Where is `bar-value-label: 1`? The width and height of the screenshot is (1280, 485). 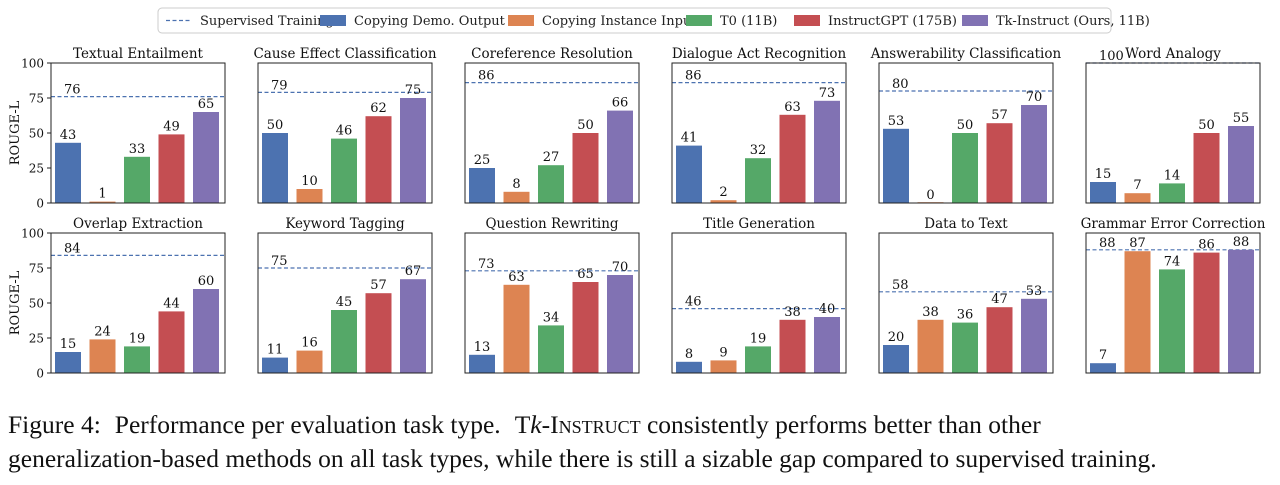 bar-value-label: 1 is located at coordinates (102, 194).